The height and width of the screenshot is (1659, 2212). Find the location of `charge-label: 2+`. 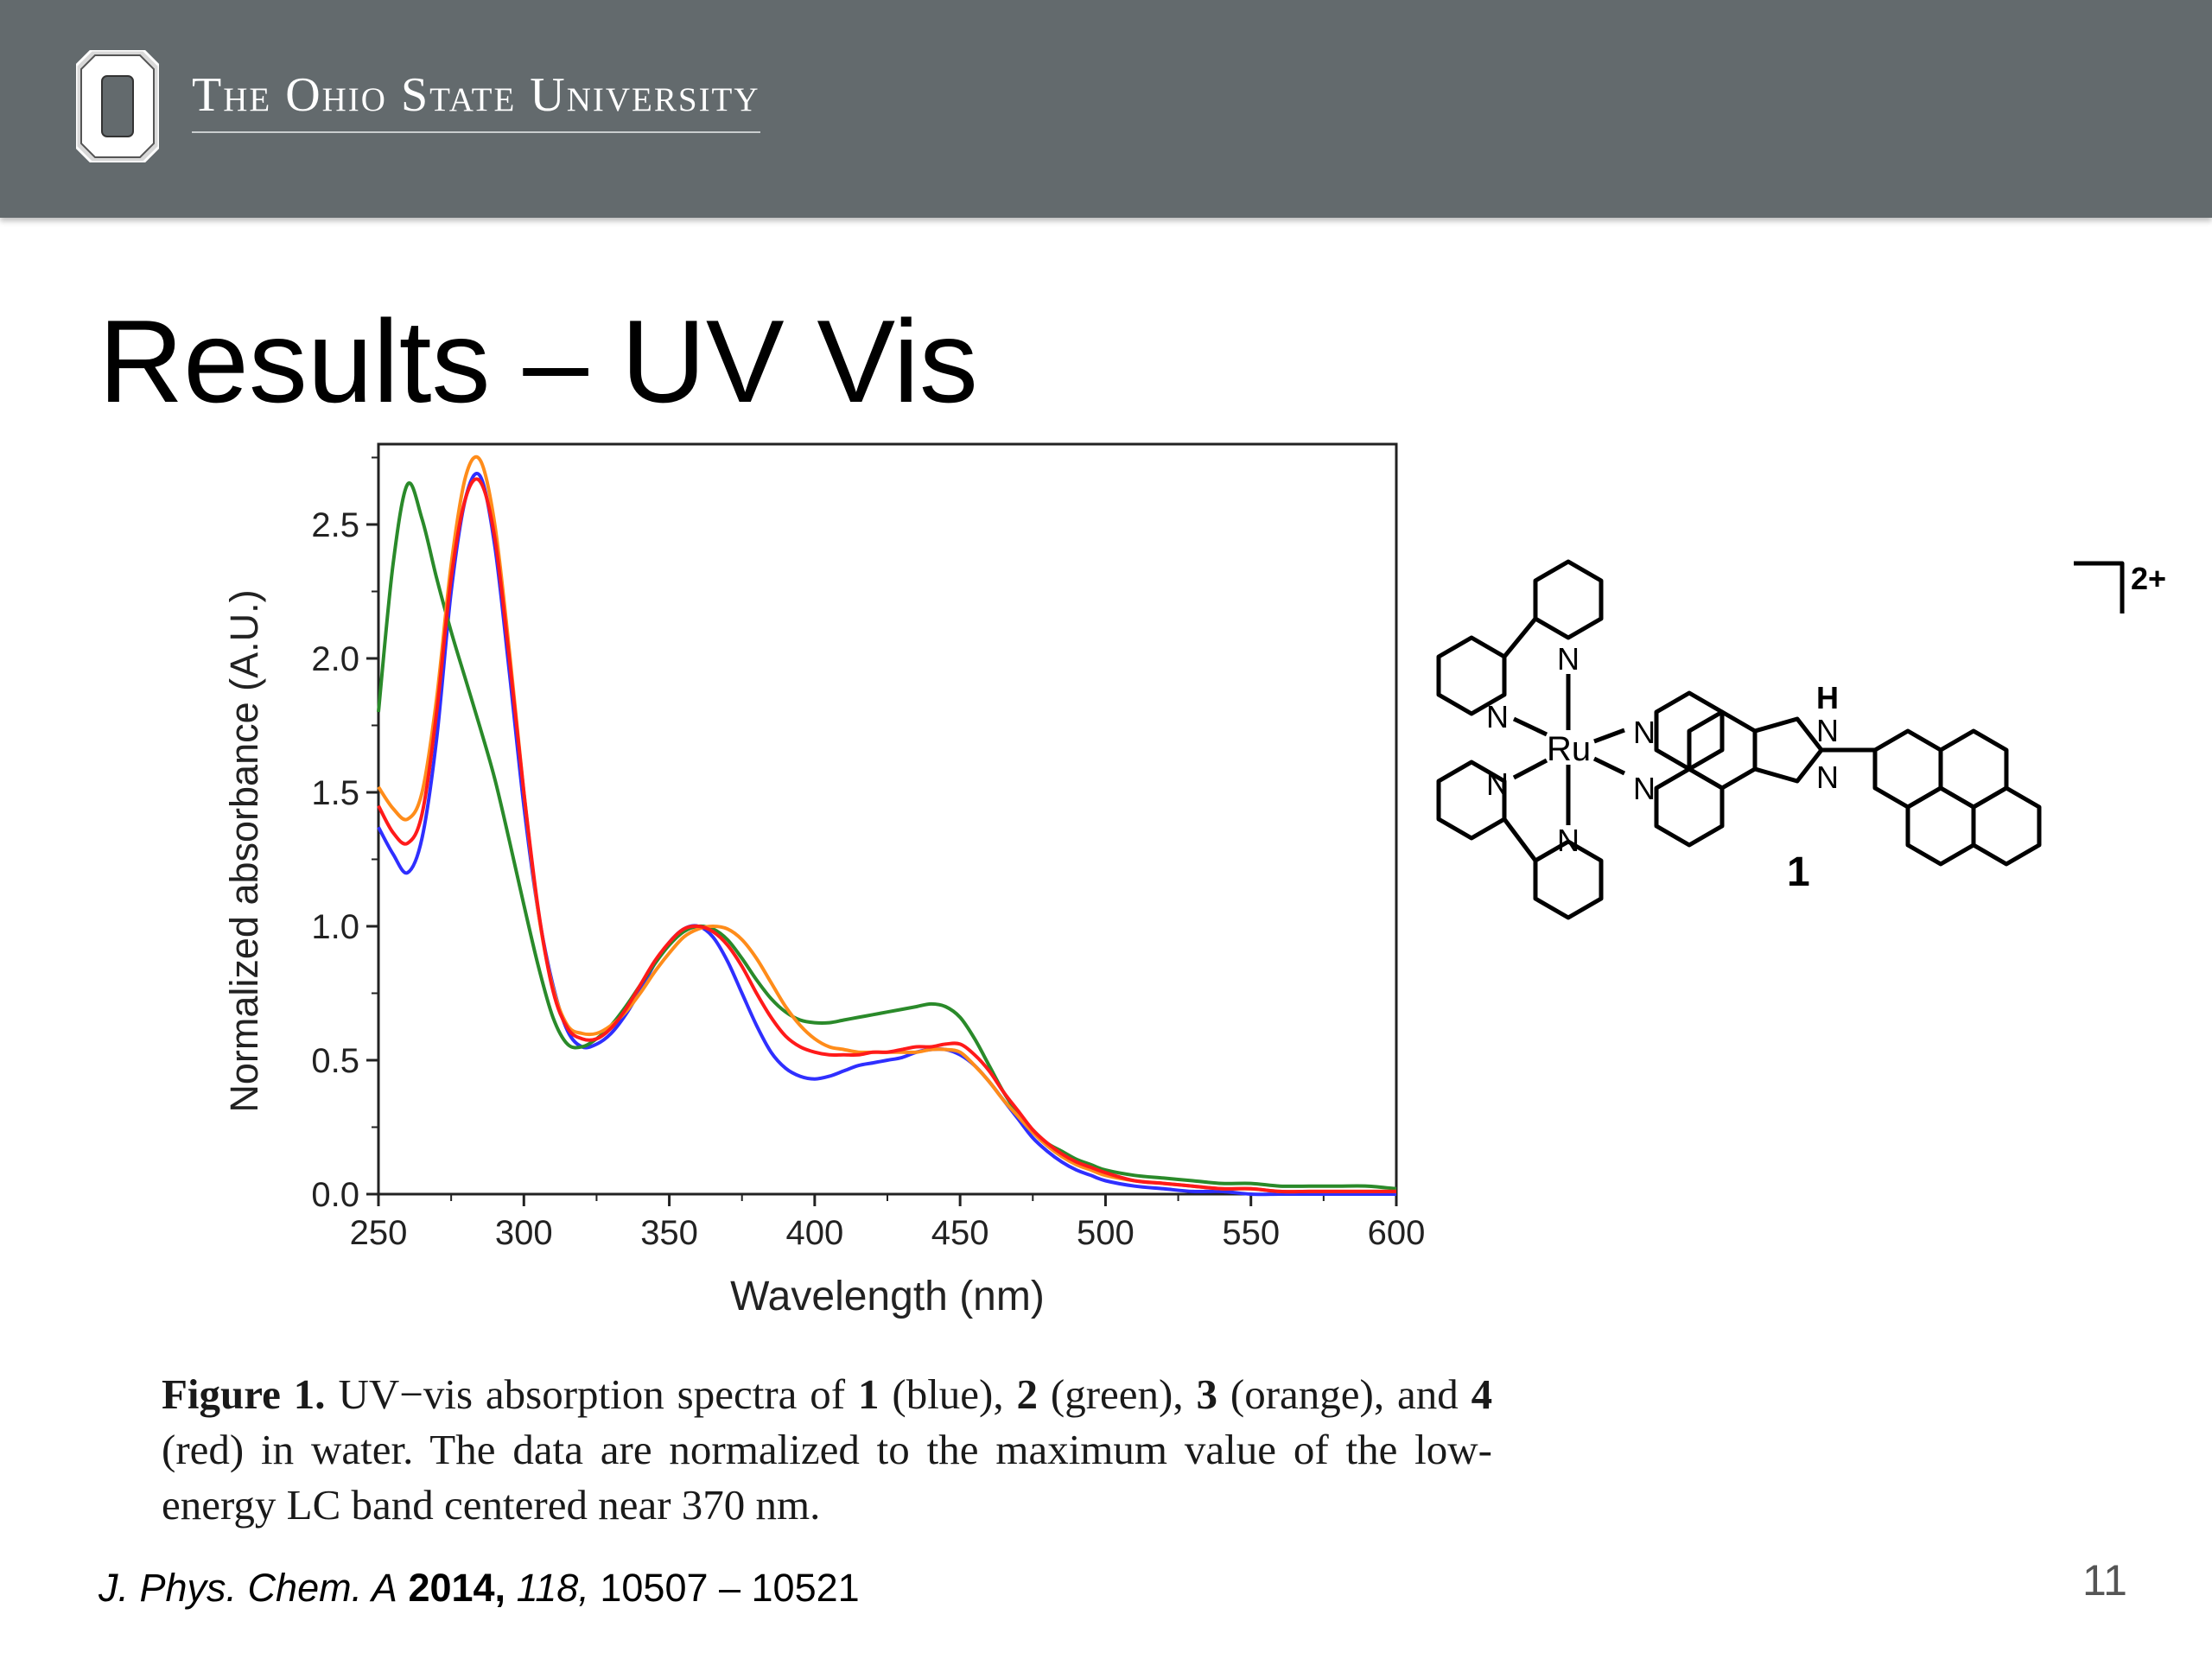

charge-label: 2+ is located at coordinates (2148, 578).